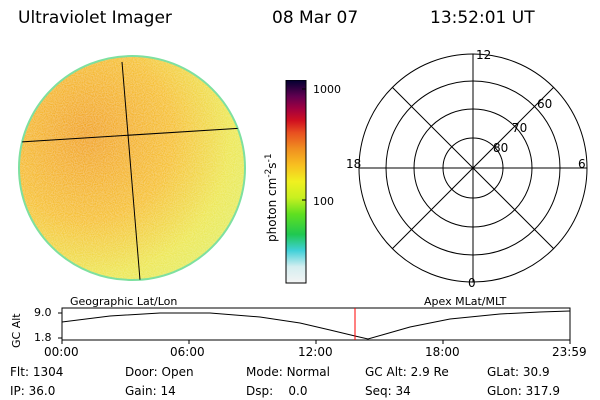  What do you see at coordinates (520, 128) in the screenshot?
I see `mlat-label-70: 70` at bounding box center [520, 128].